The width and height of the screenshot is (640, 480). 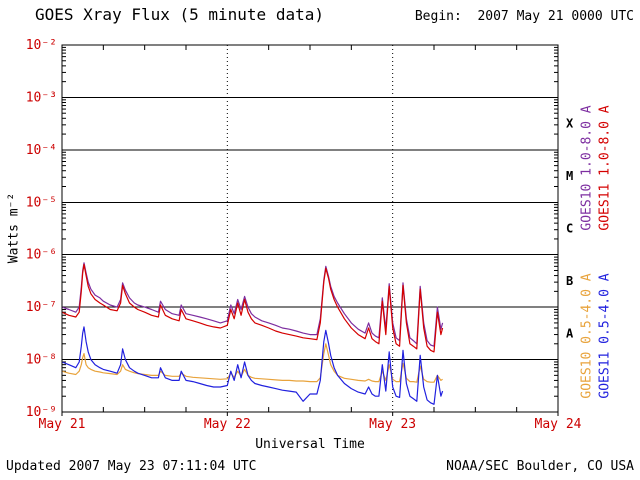 I want to click on x-axis-label: Universal Time, so click(x=310, y=444).